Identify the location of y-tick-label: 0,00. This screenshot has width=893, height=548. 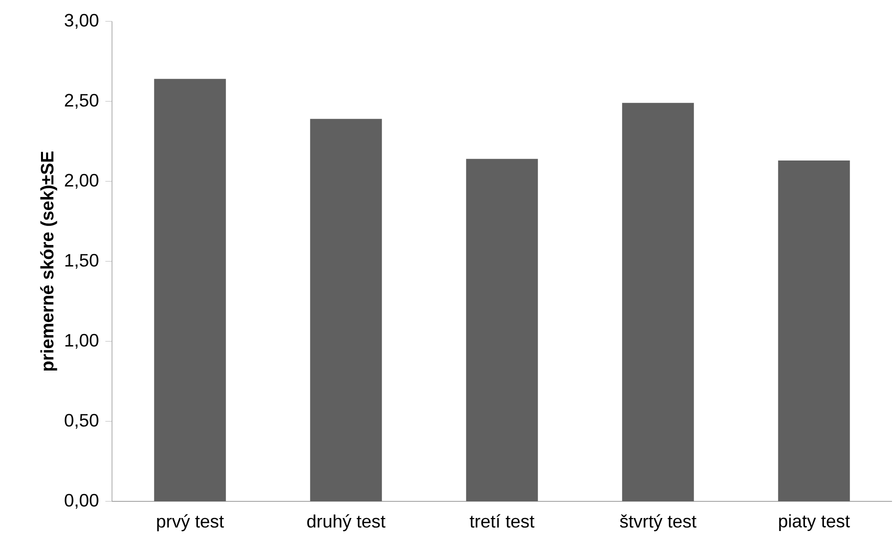
(81, 501).